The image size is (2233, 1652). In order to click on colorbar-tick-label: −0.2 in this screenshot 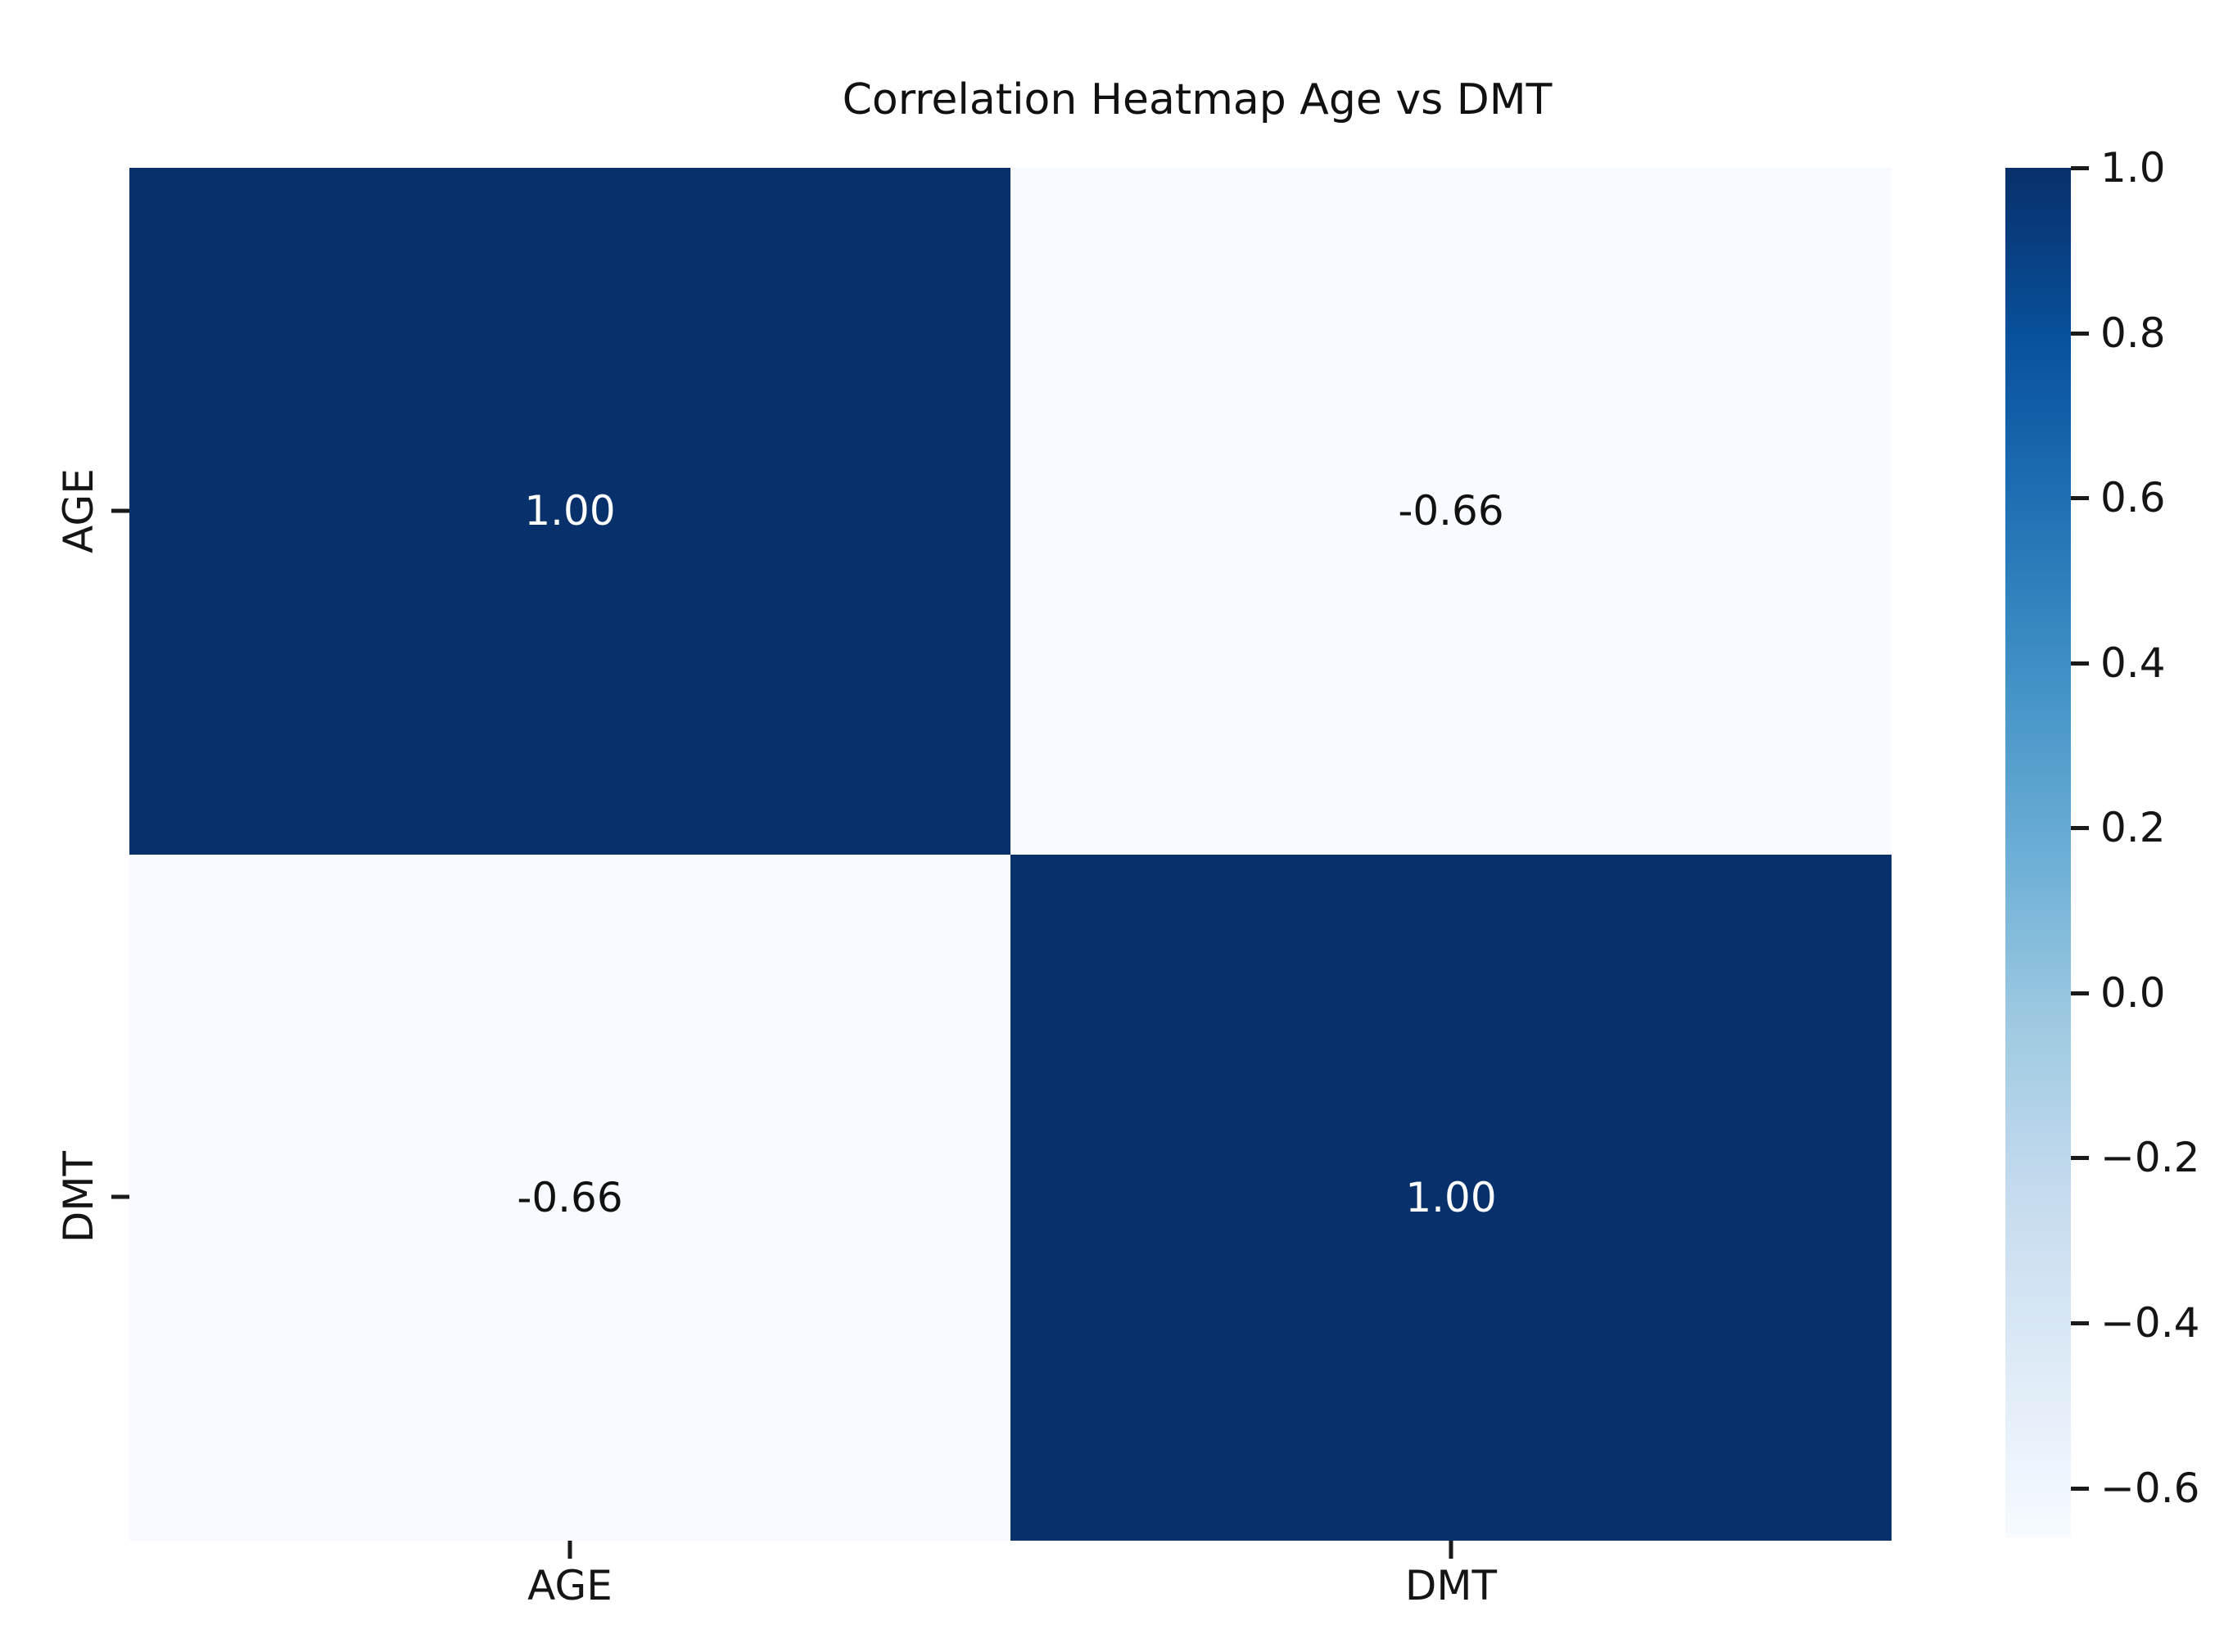, I will do `click(2150, 1157)`.